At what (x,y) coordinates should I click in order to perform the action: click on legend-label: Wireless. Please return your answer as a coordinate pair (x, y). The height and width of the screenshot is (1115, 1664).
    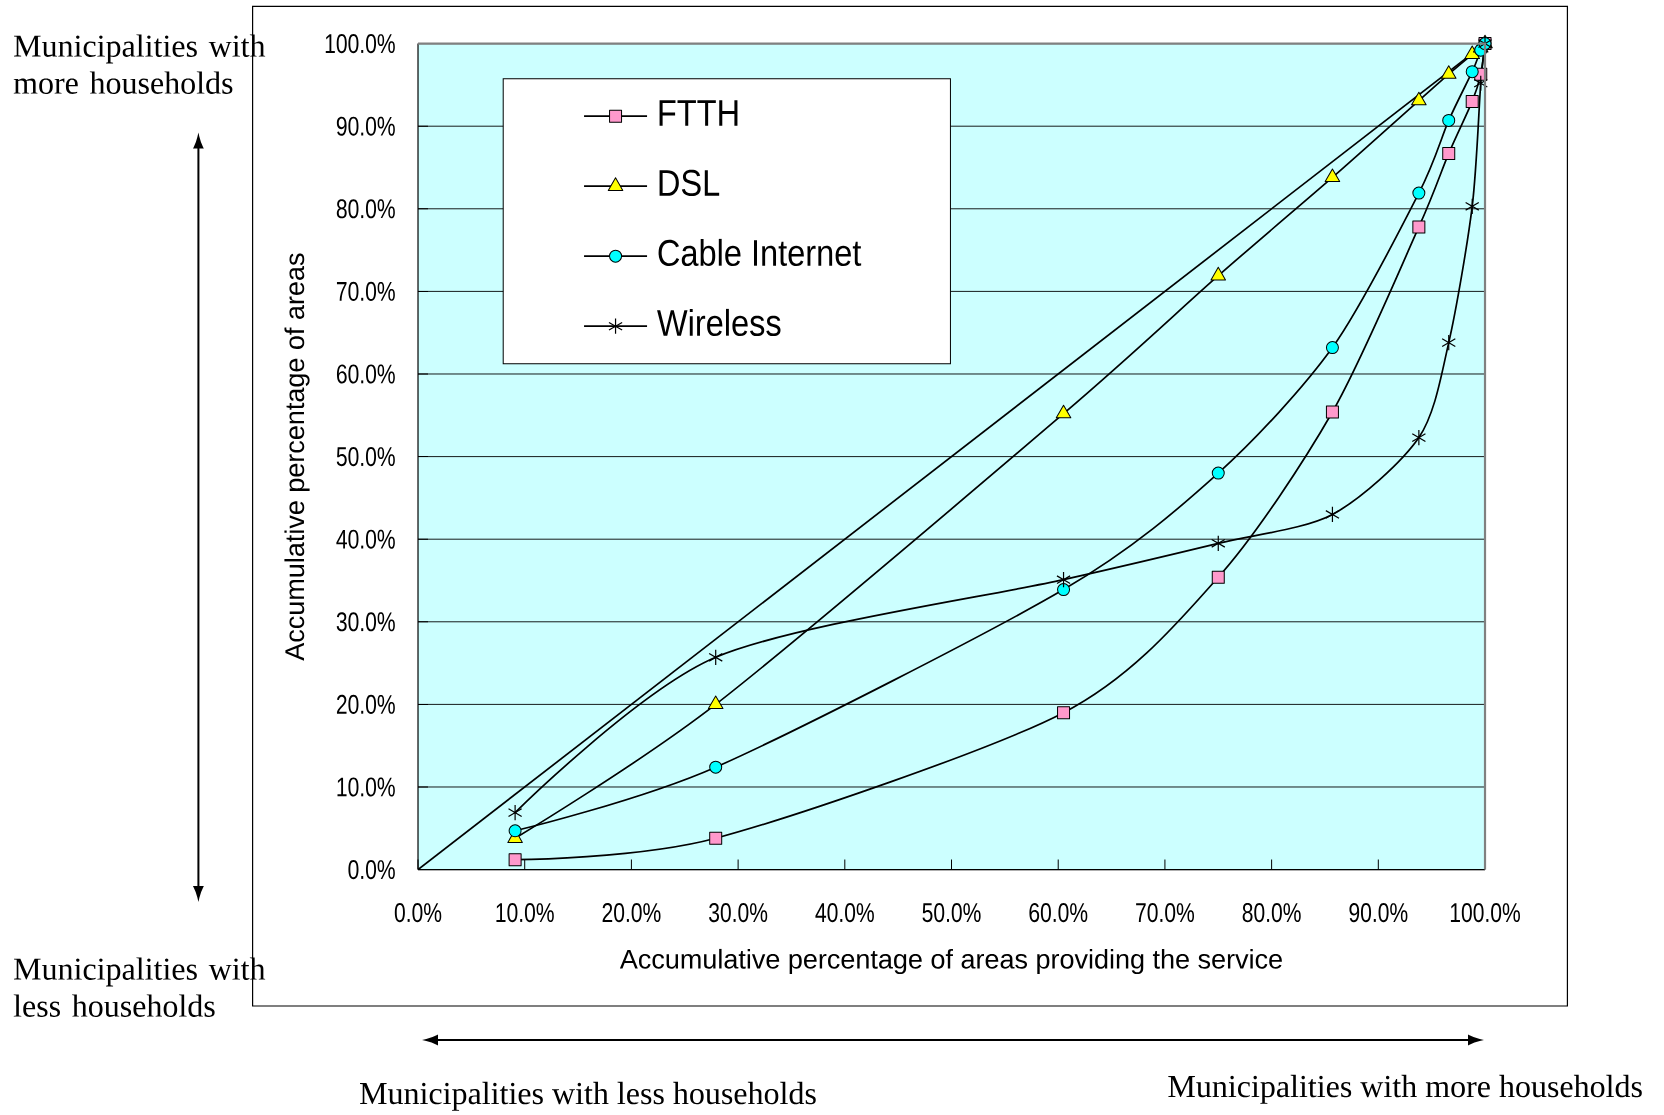
    Looking at the image, I should click on (719, 322).